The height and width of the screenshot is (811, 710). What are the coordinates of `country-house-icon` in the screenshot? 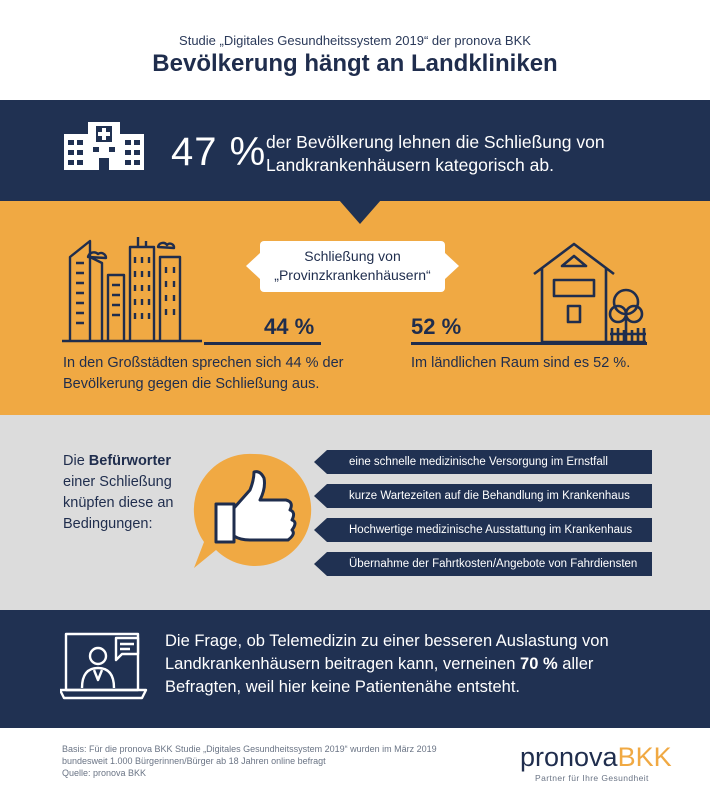 It's located at (589, 292).